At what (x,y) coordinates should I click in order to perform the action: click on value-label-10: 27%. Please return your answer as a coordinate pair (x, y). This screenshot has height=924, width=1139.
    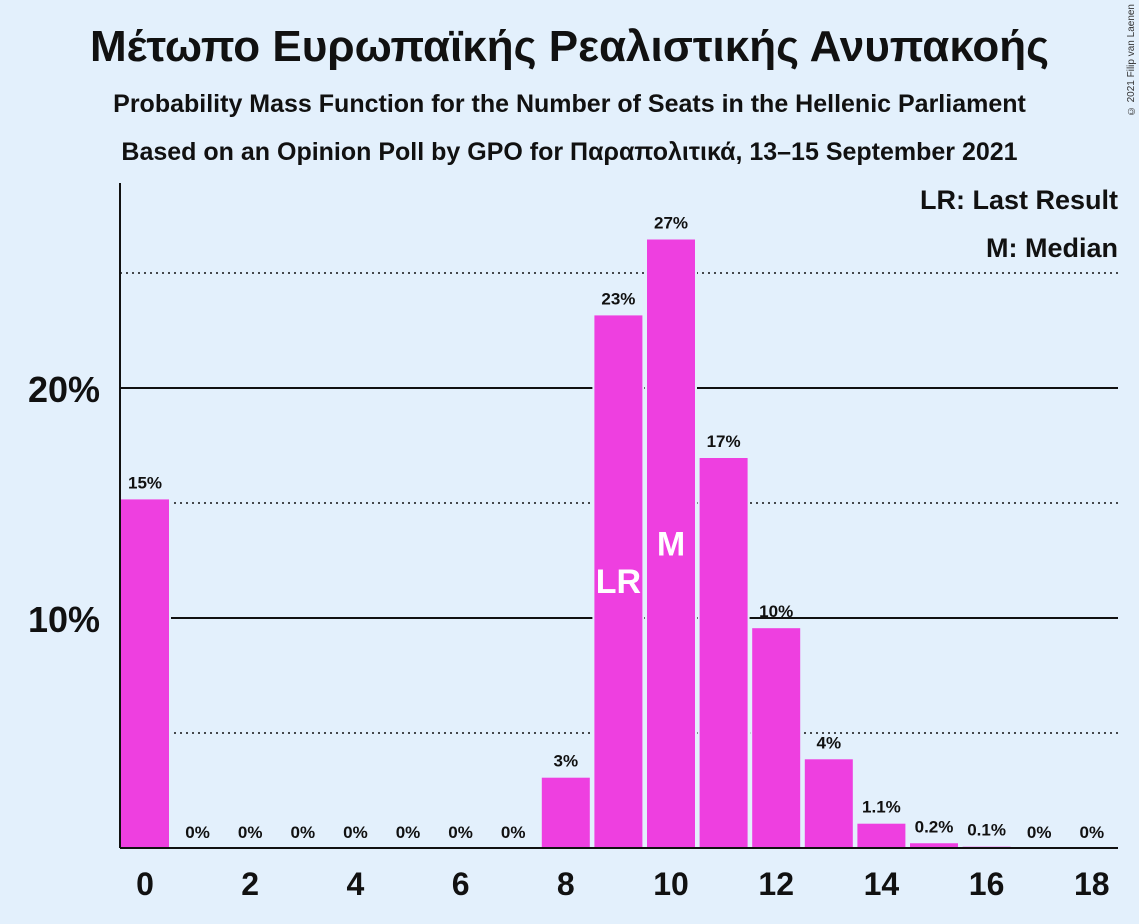
    Looking at the image, I should click on (671, 223).